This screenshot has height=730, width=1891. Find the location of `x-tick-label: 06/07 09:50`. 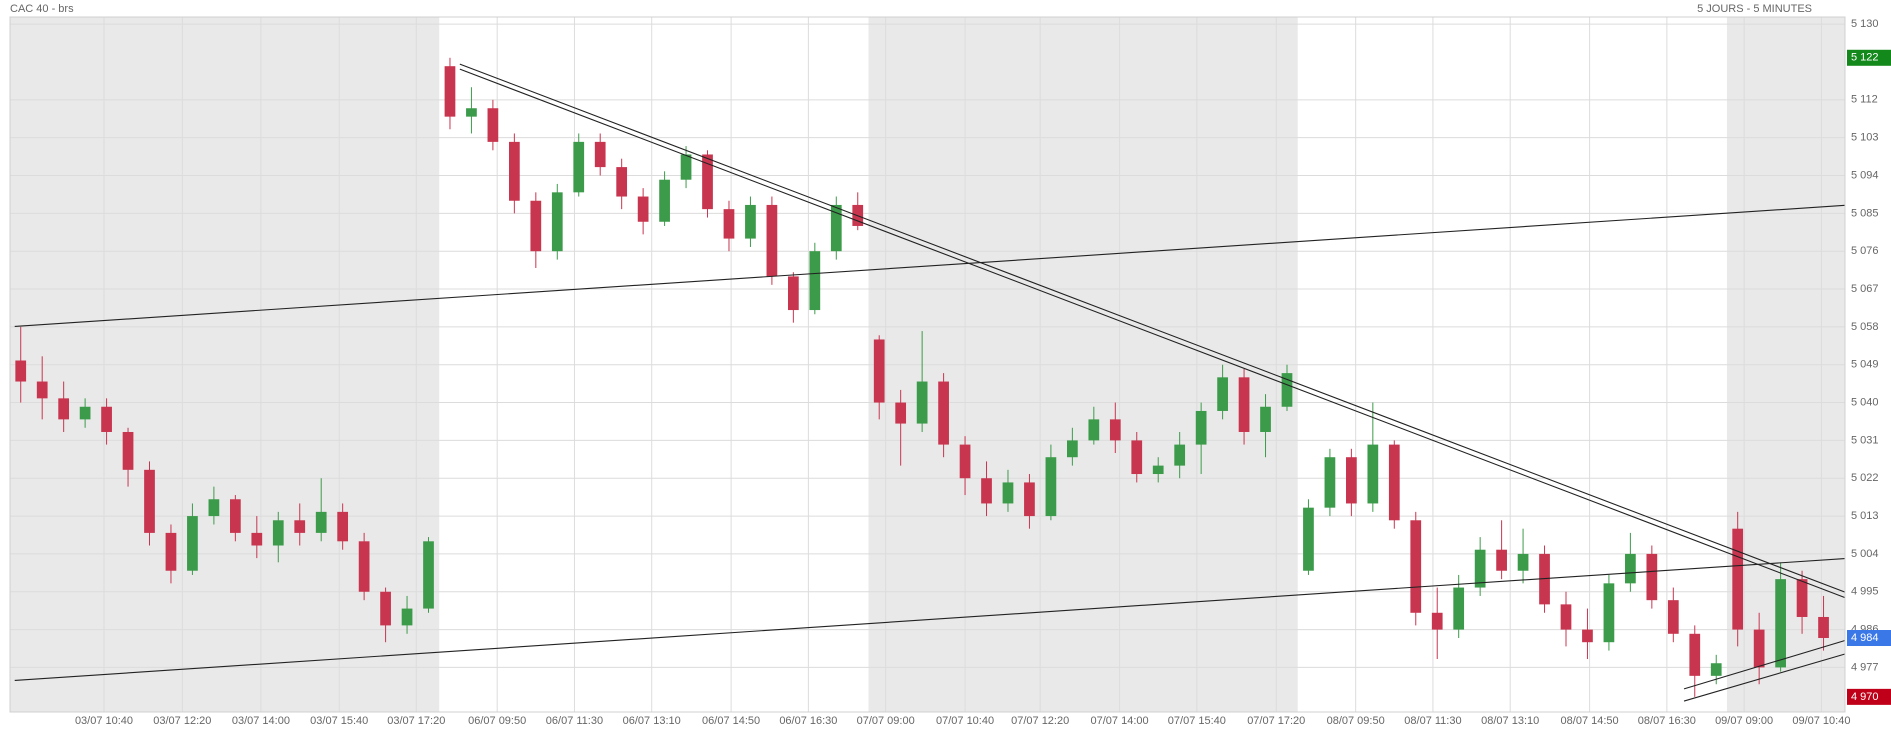

x-tick-label: 06/07 09:50 is located at coordinates (497, 721).